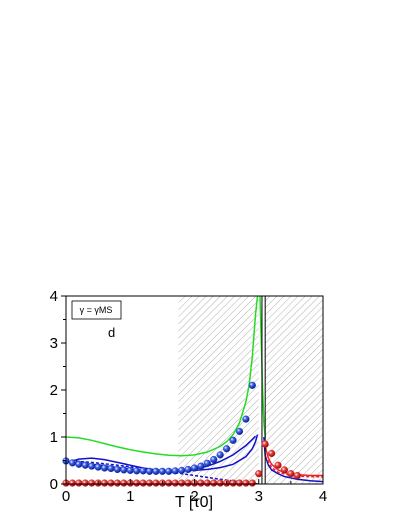 The width and height of the screenshot is (407, 527). What do you see at coordinates (111, 332) in the screenshot?
I see `panel-label: d` at bounding box center [111, 332].